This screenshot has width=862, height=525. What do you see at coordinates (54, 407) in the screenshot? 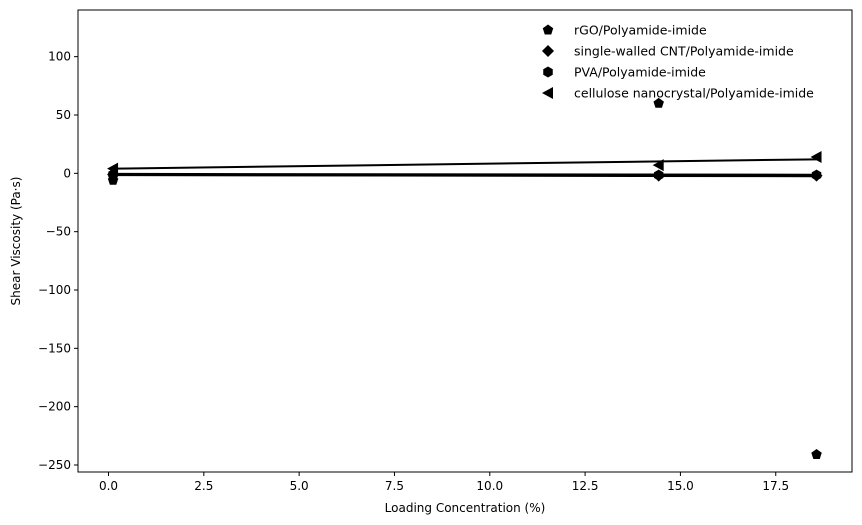
I see `y-tick-label: −200` at bounding box center [54, 407].